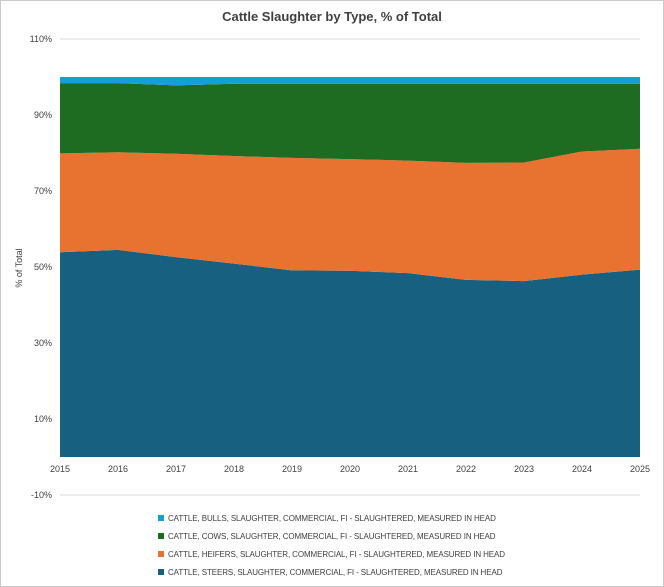 Image resolution: width=664 pixels, height=587 pixels. Describe the element at coordinates (176, 469) in the screenshot. I see `x-tick-label: 2017` at that location.